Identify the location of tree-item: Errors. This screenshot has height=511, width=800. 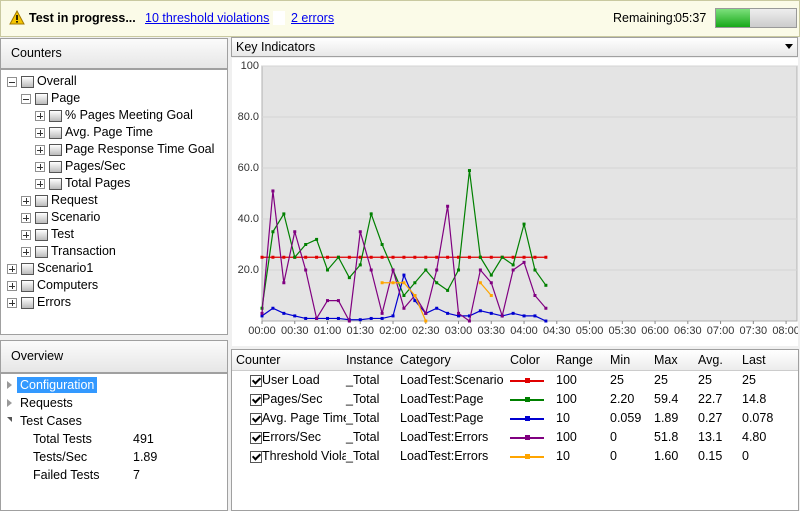
(54, 302).